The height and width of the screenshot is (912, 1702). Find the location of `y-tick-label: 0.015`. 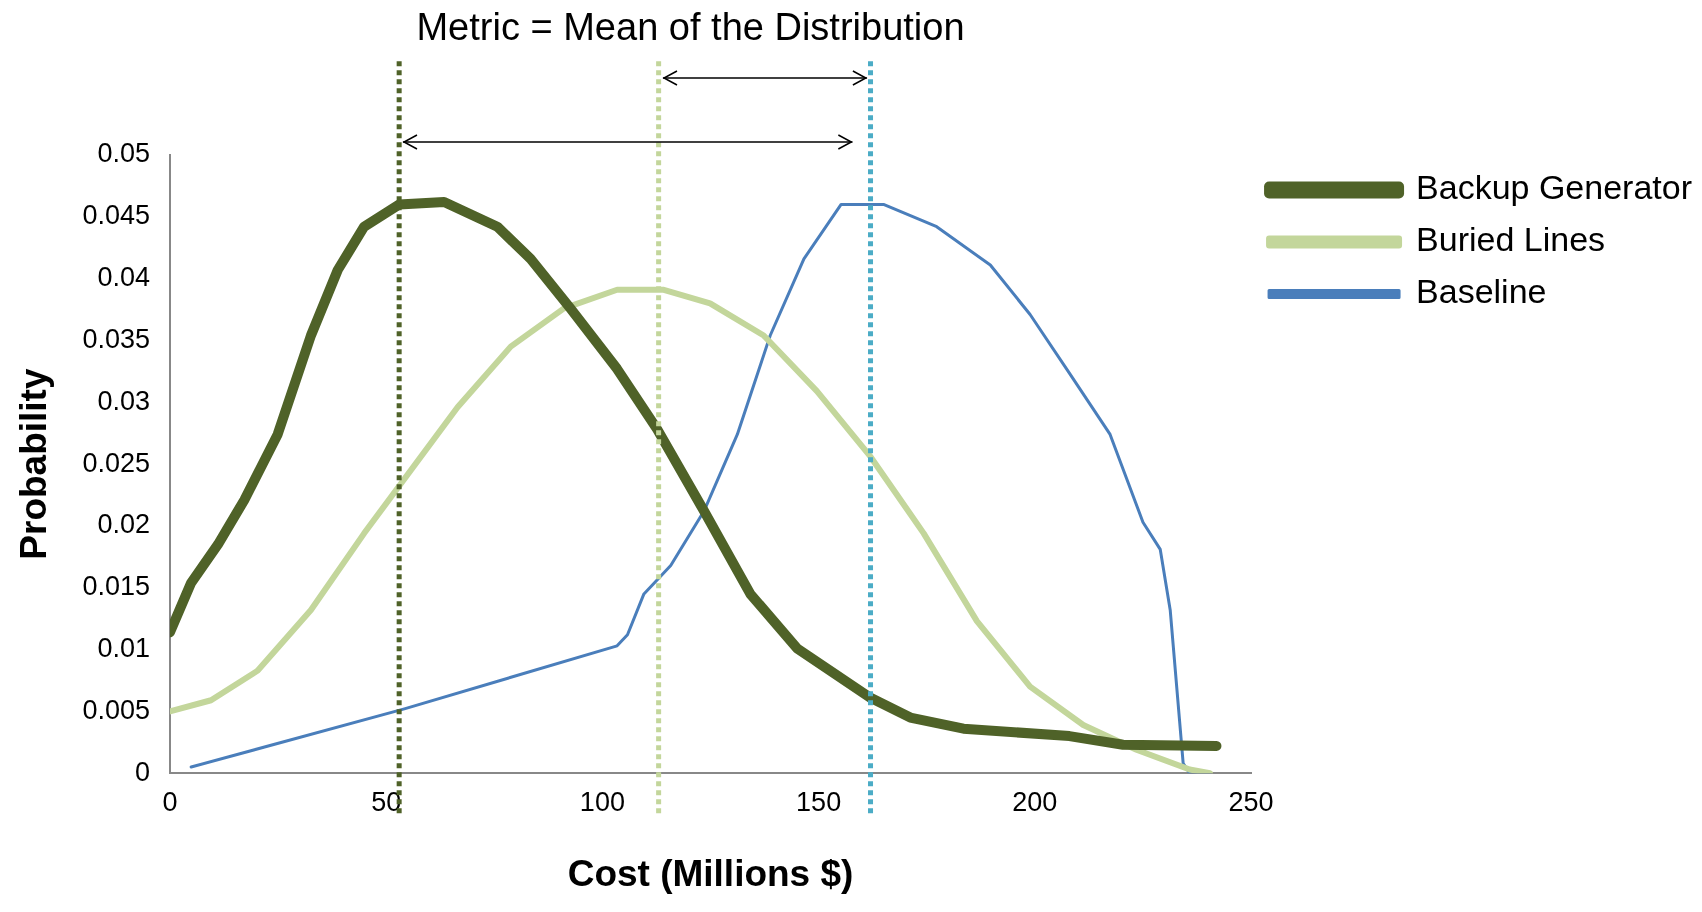

y-tick-label: 0.015 is located at coordinates (116, 586).